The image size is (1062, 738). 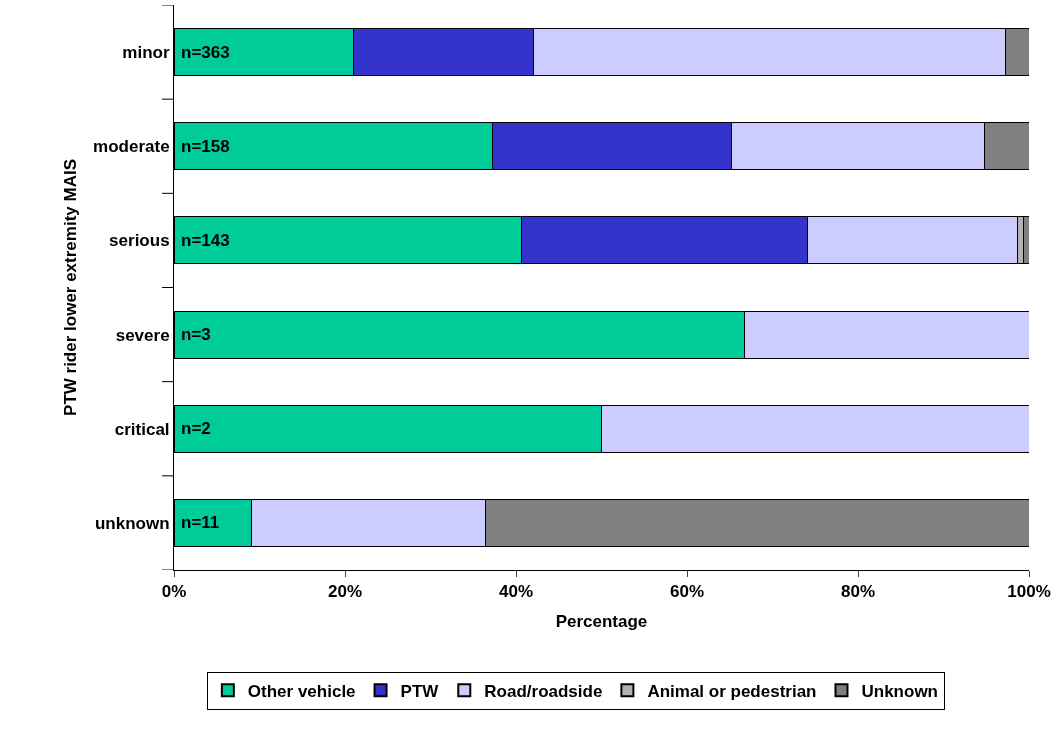 I want to click on x-tick-label: 80%, so click(x=858, y=592).